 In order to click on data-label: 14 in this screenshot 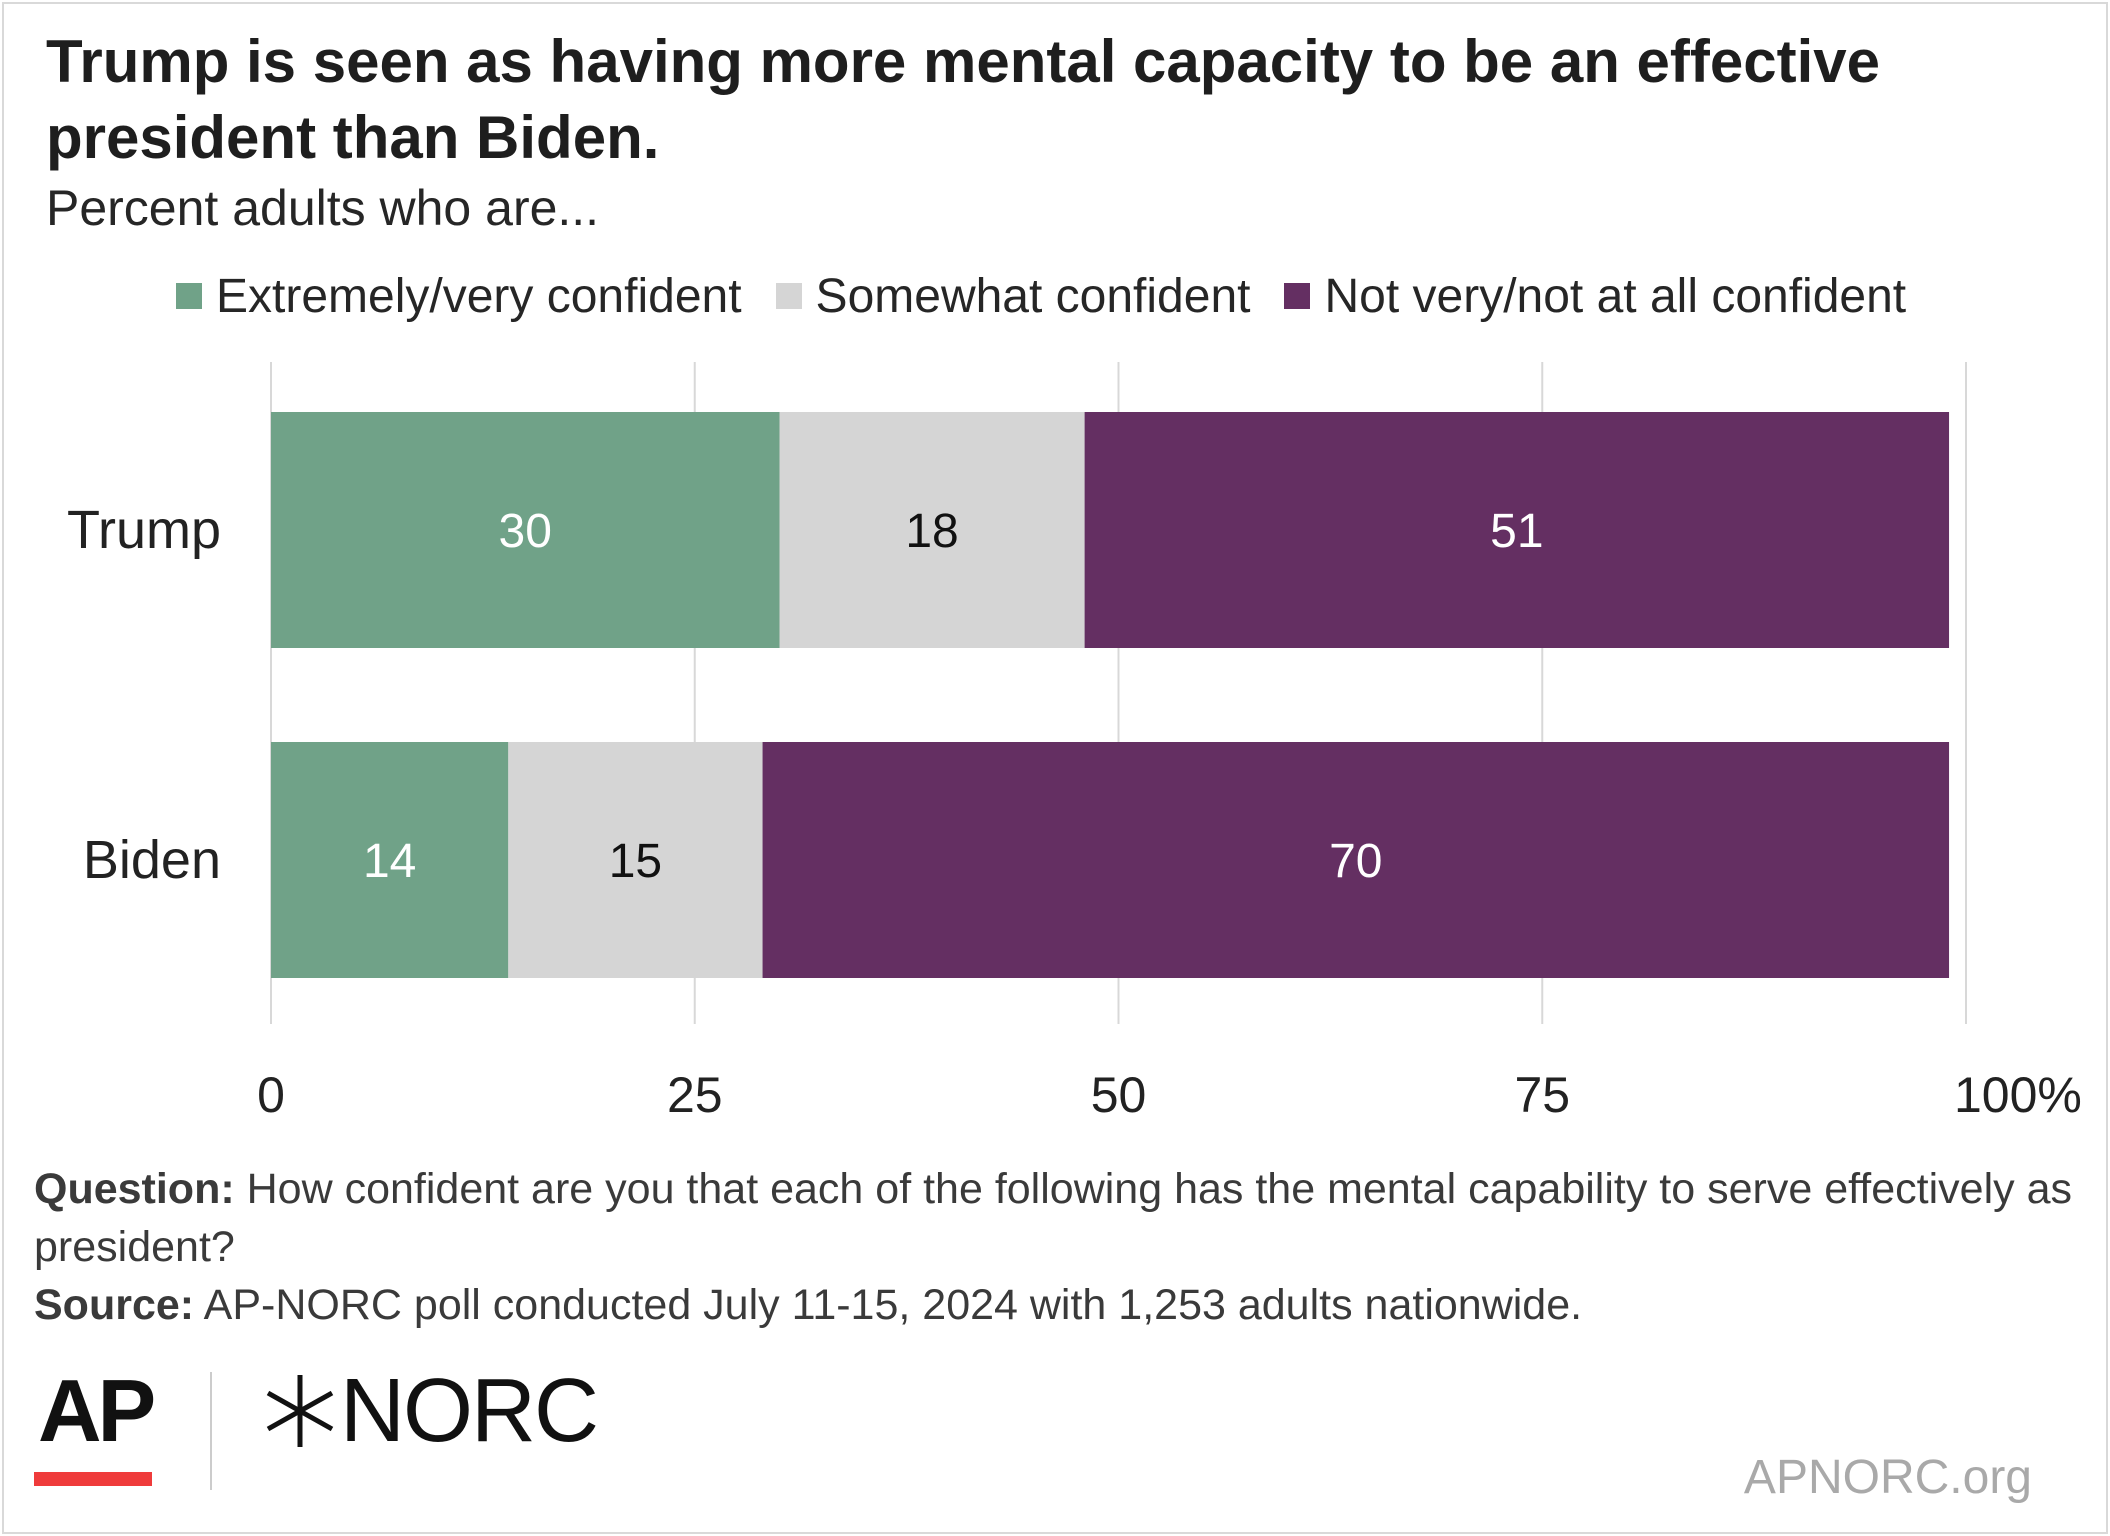, I will do `click(389, 861)`.